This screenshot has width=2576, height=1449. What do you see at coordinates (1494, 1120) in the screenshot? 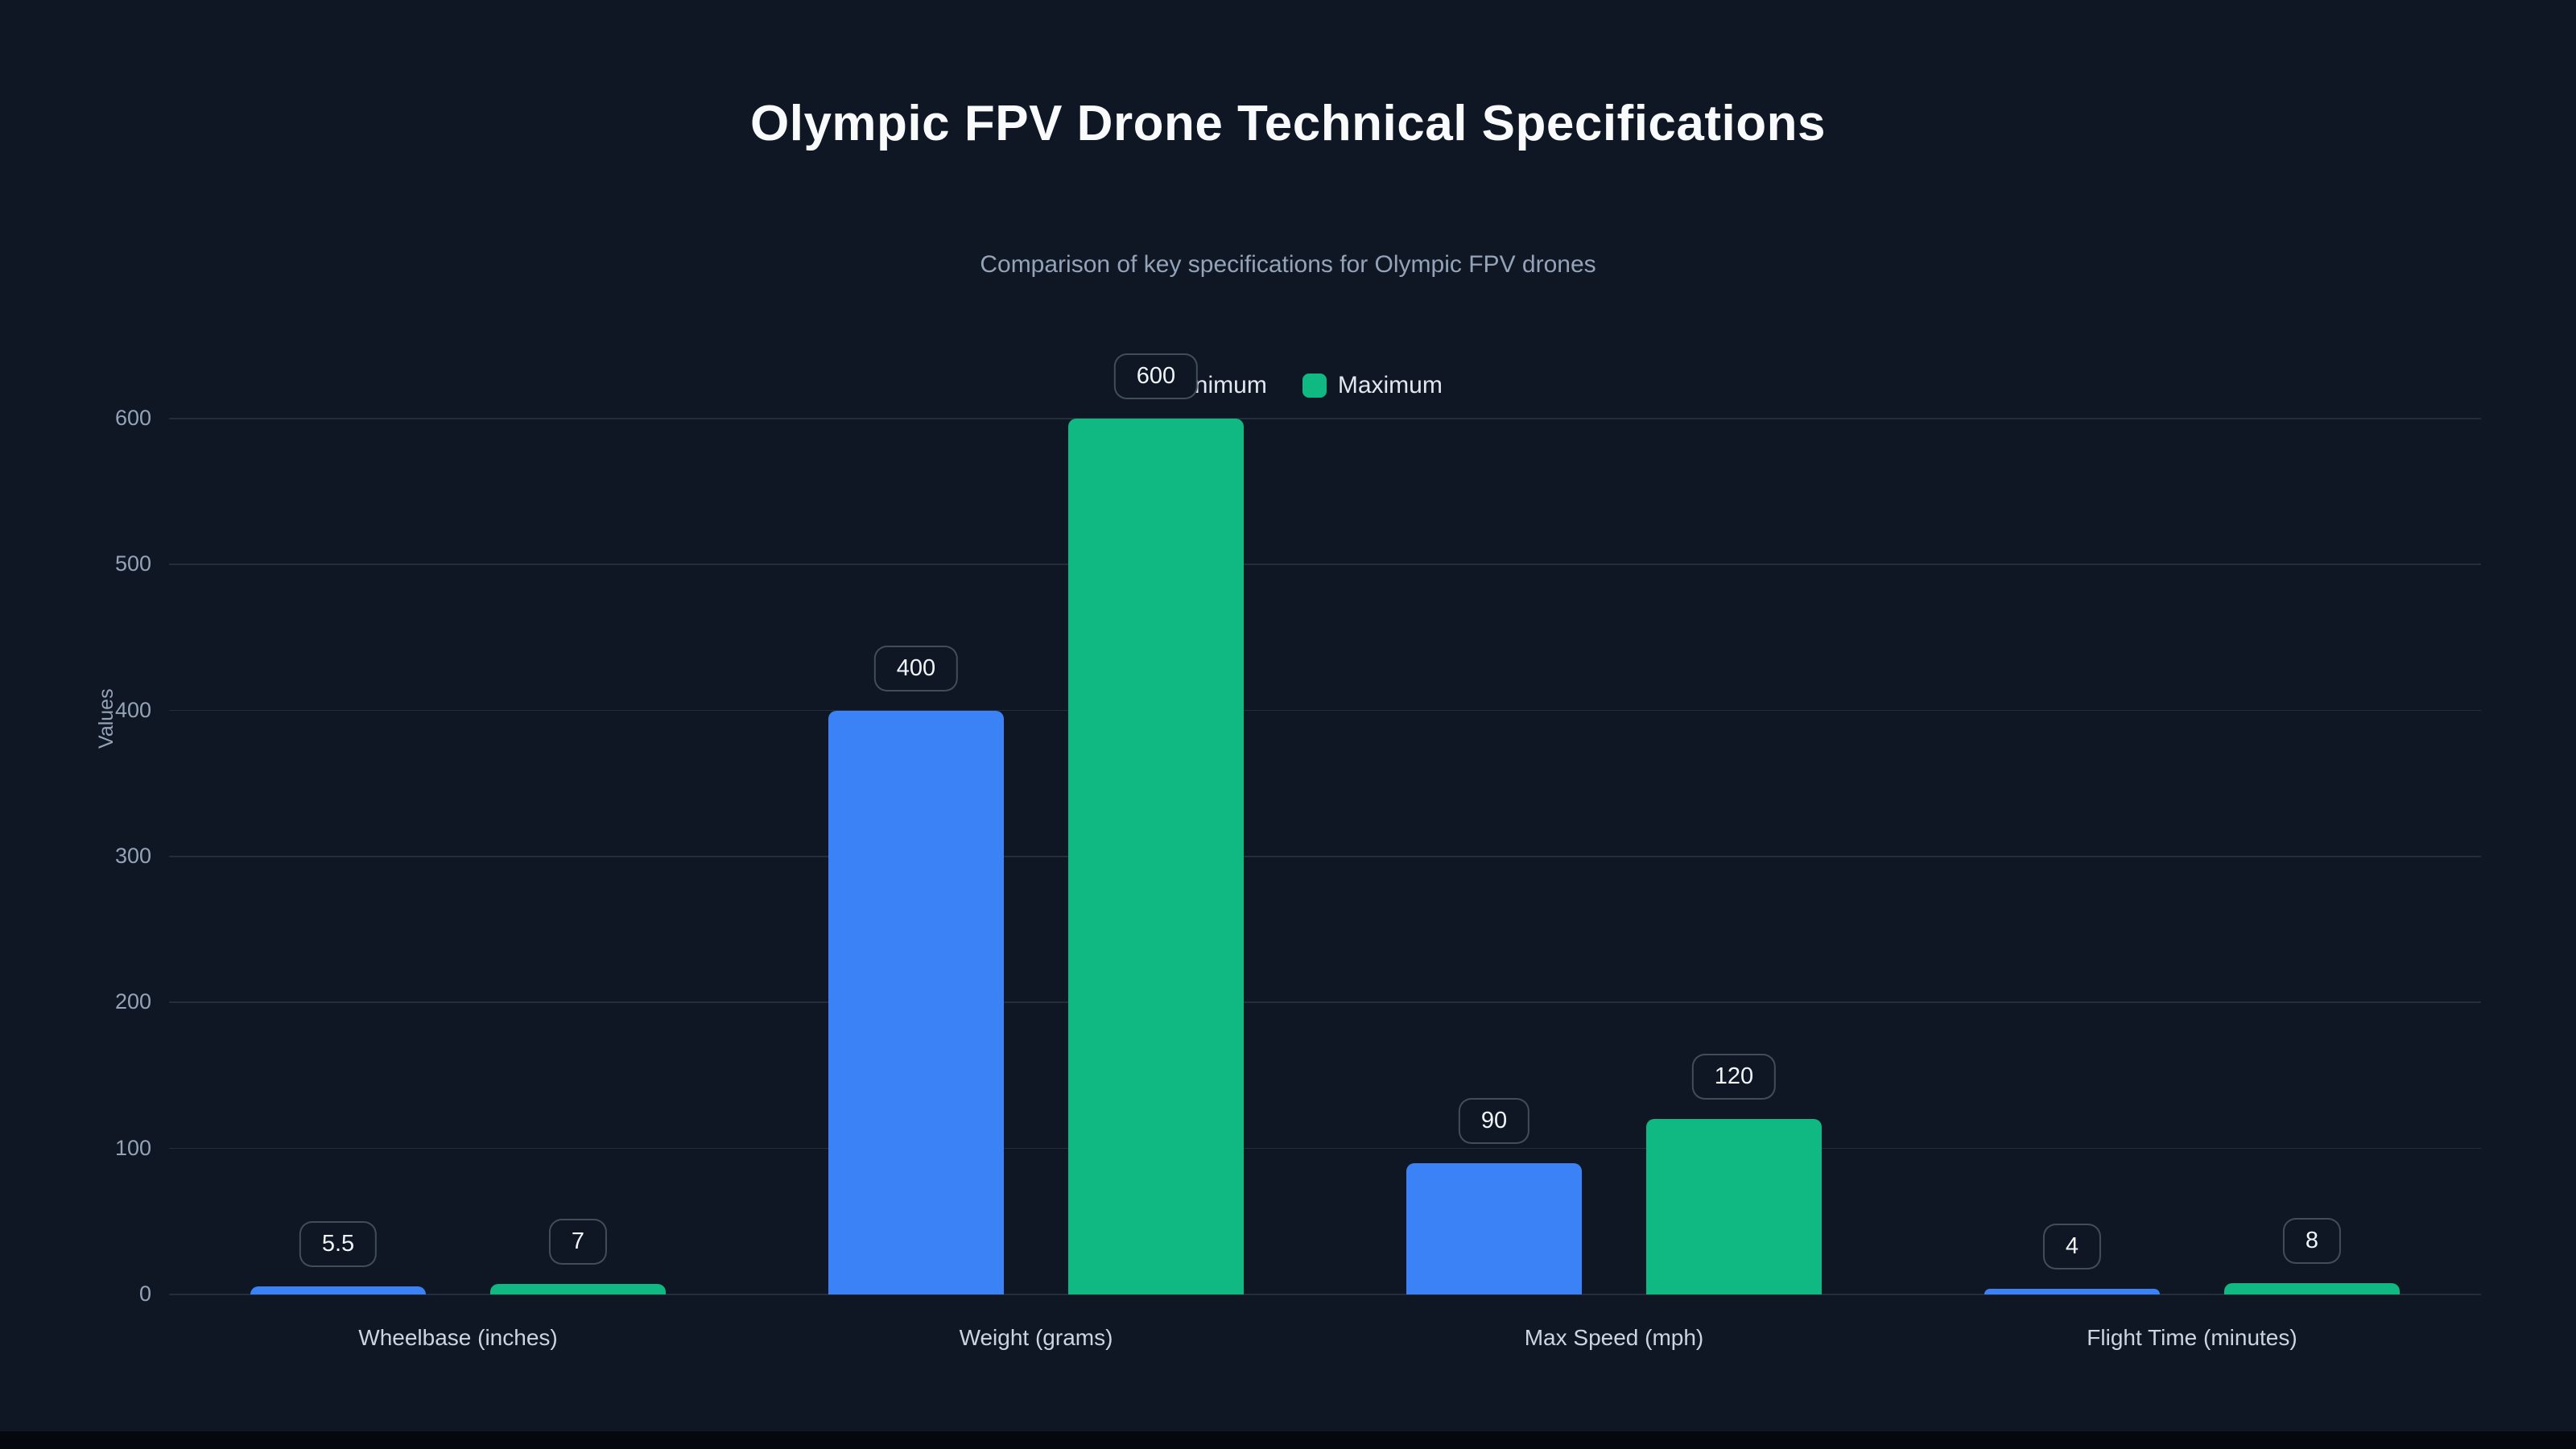
I see `value-label-minimum-max-speed-mph: 90` at bounding box center [1494, 1120].